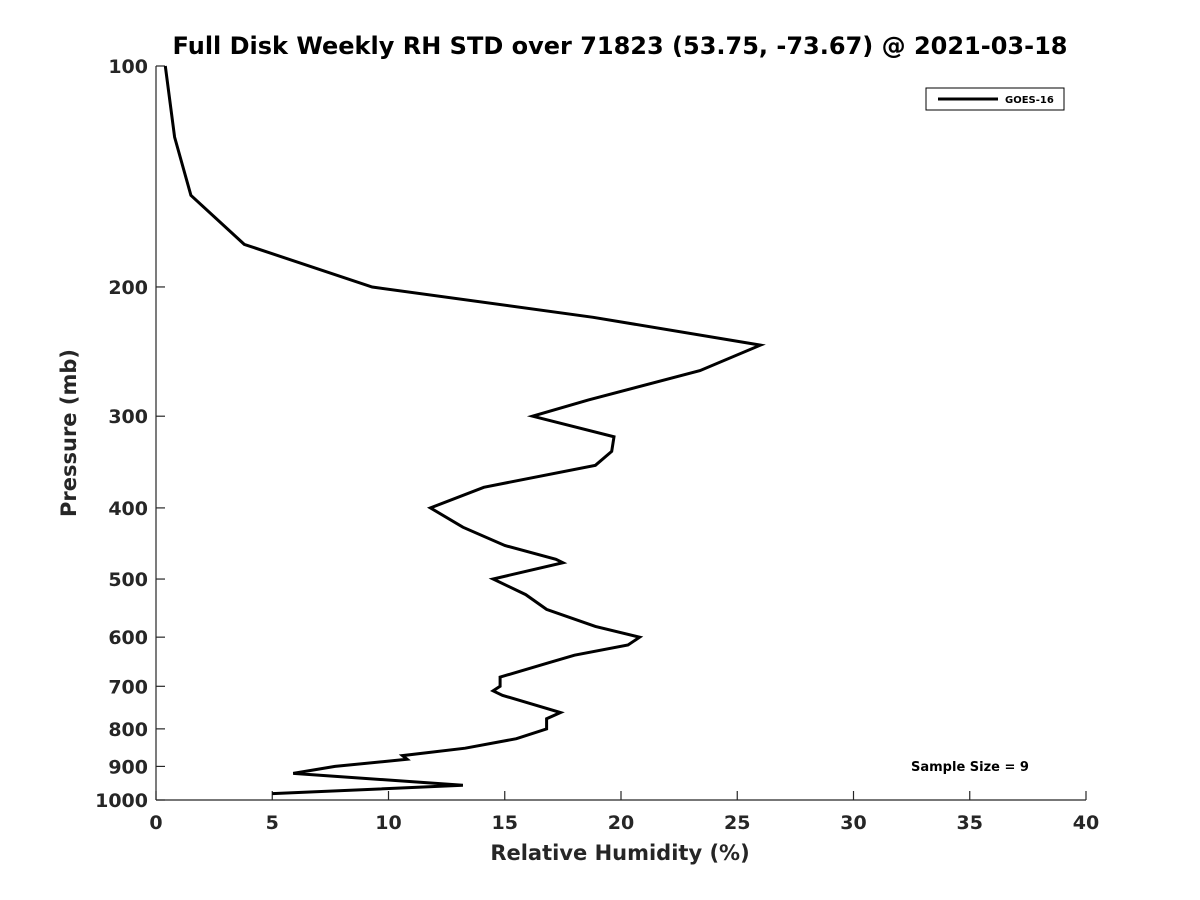 The width and height of the screenshot is (1200, 900). Describe the element at coordinates (619, 853) in the screenshot. I see `x-axis-label: Relative Humidity (%)` at that location.